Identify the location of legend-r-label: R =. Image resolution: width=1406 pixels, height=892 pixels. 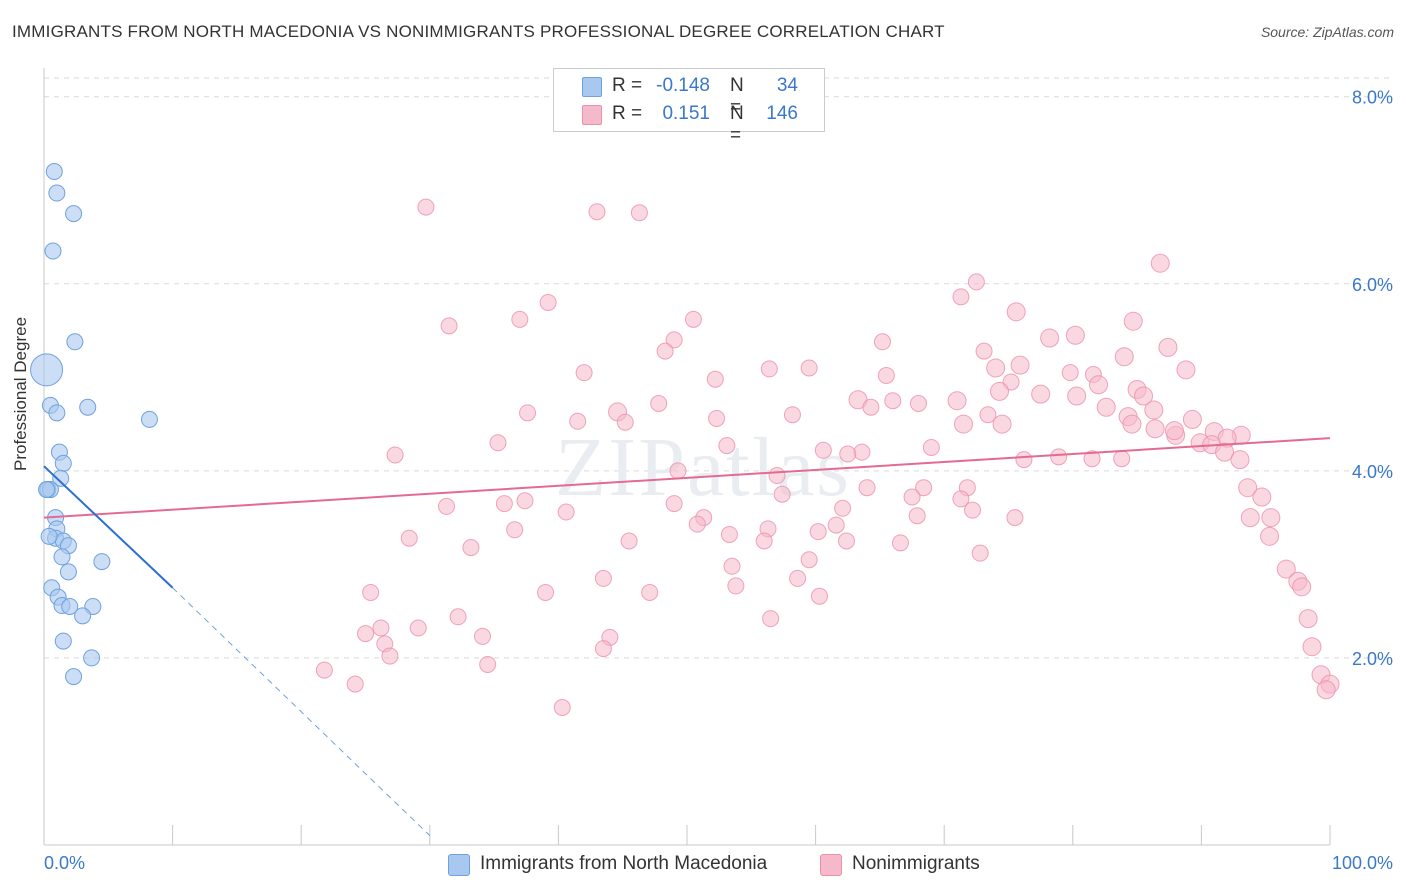
(627, 113).